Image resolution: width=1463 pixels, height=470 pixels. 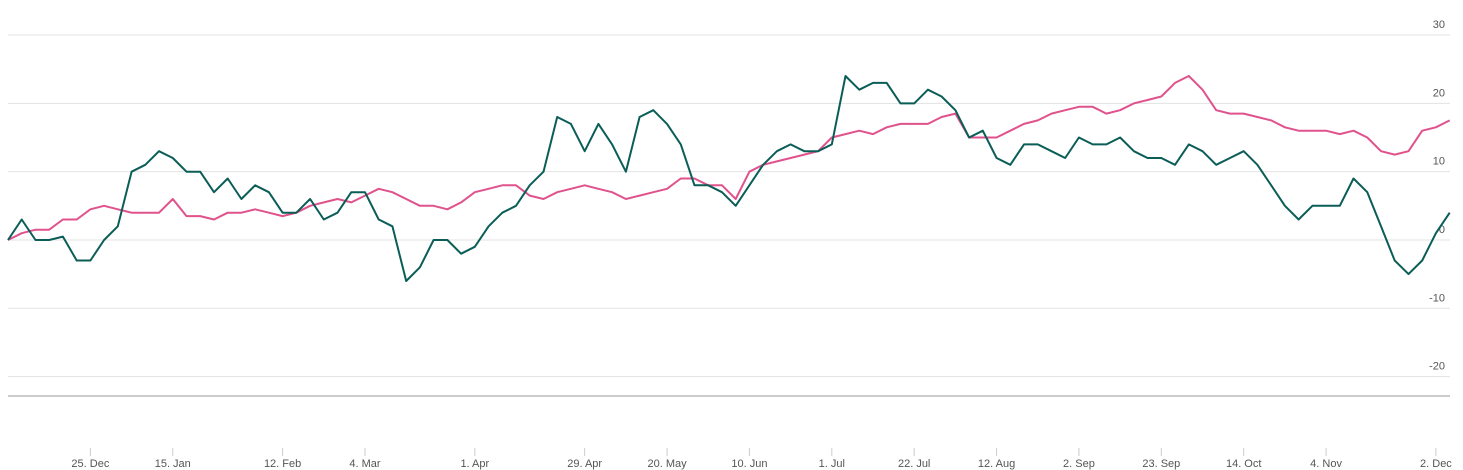 I want to click on y-tick-label: 30, so click(x=1439, y=25).